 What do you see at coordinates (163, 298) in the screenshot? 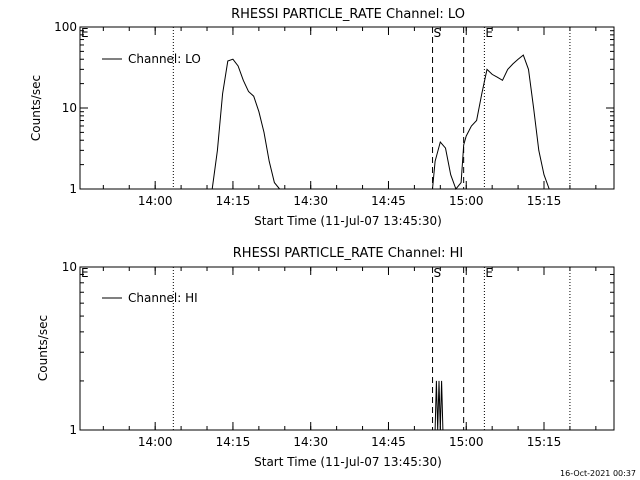
I see `legend-label: Channel: HI` at bounding box center [163, 298].